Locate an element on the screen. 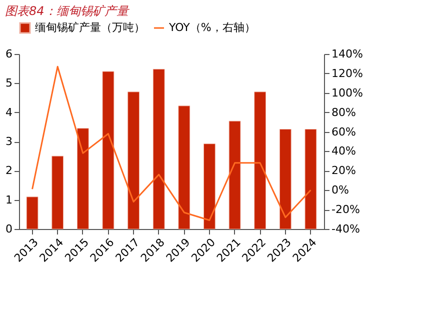 This screenshot has height=321, width=443. y-tick-label: 6 is located at coordinates (9, 54).